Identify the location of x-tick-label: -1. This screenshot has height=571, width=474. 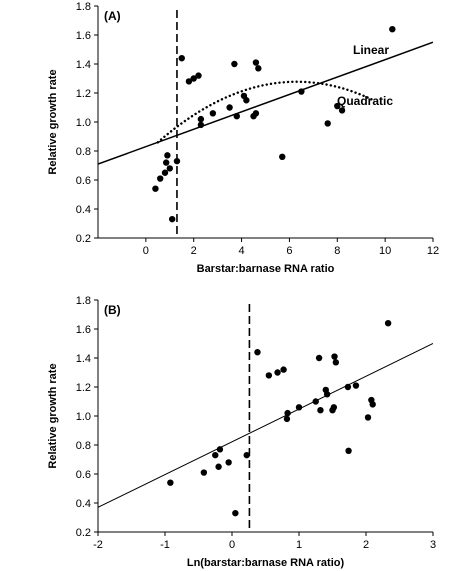
(165, 545).